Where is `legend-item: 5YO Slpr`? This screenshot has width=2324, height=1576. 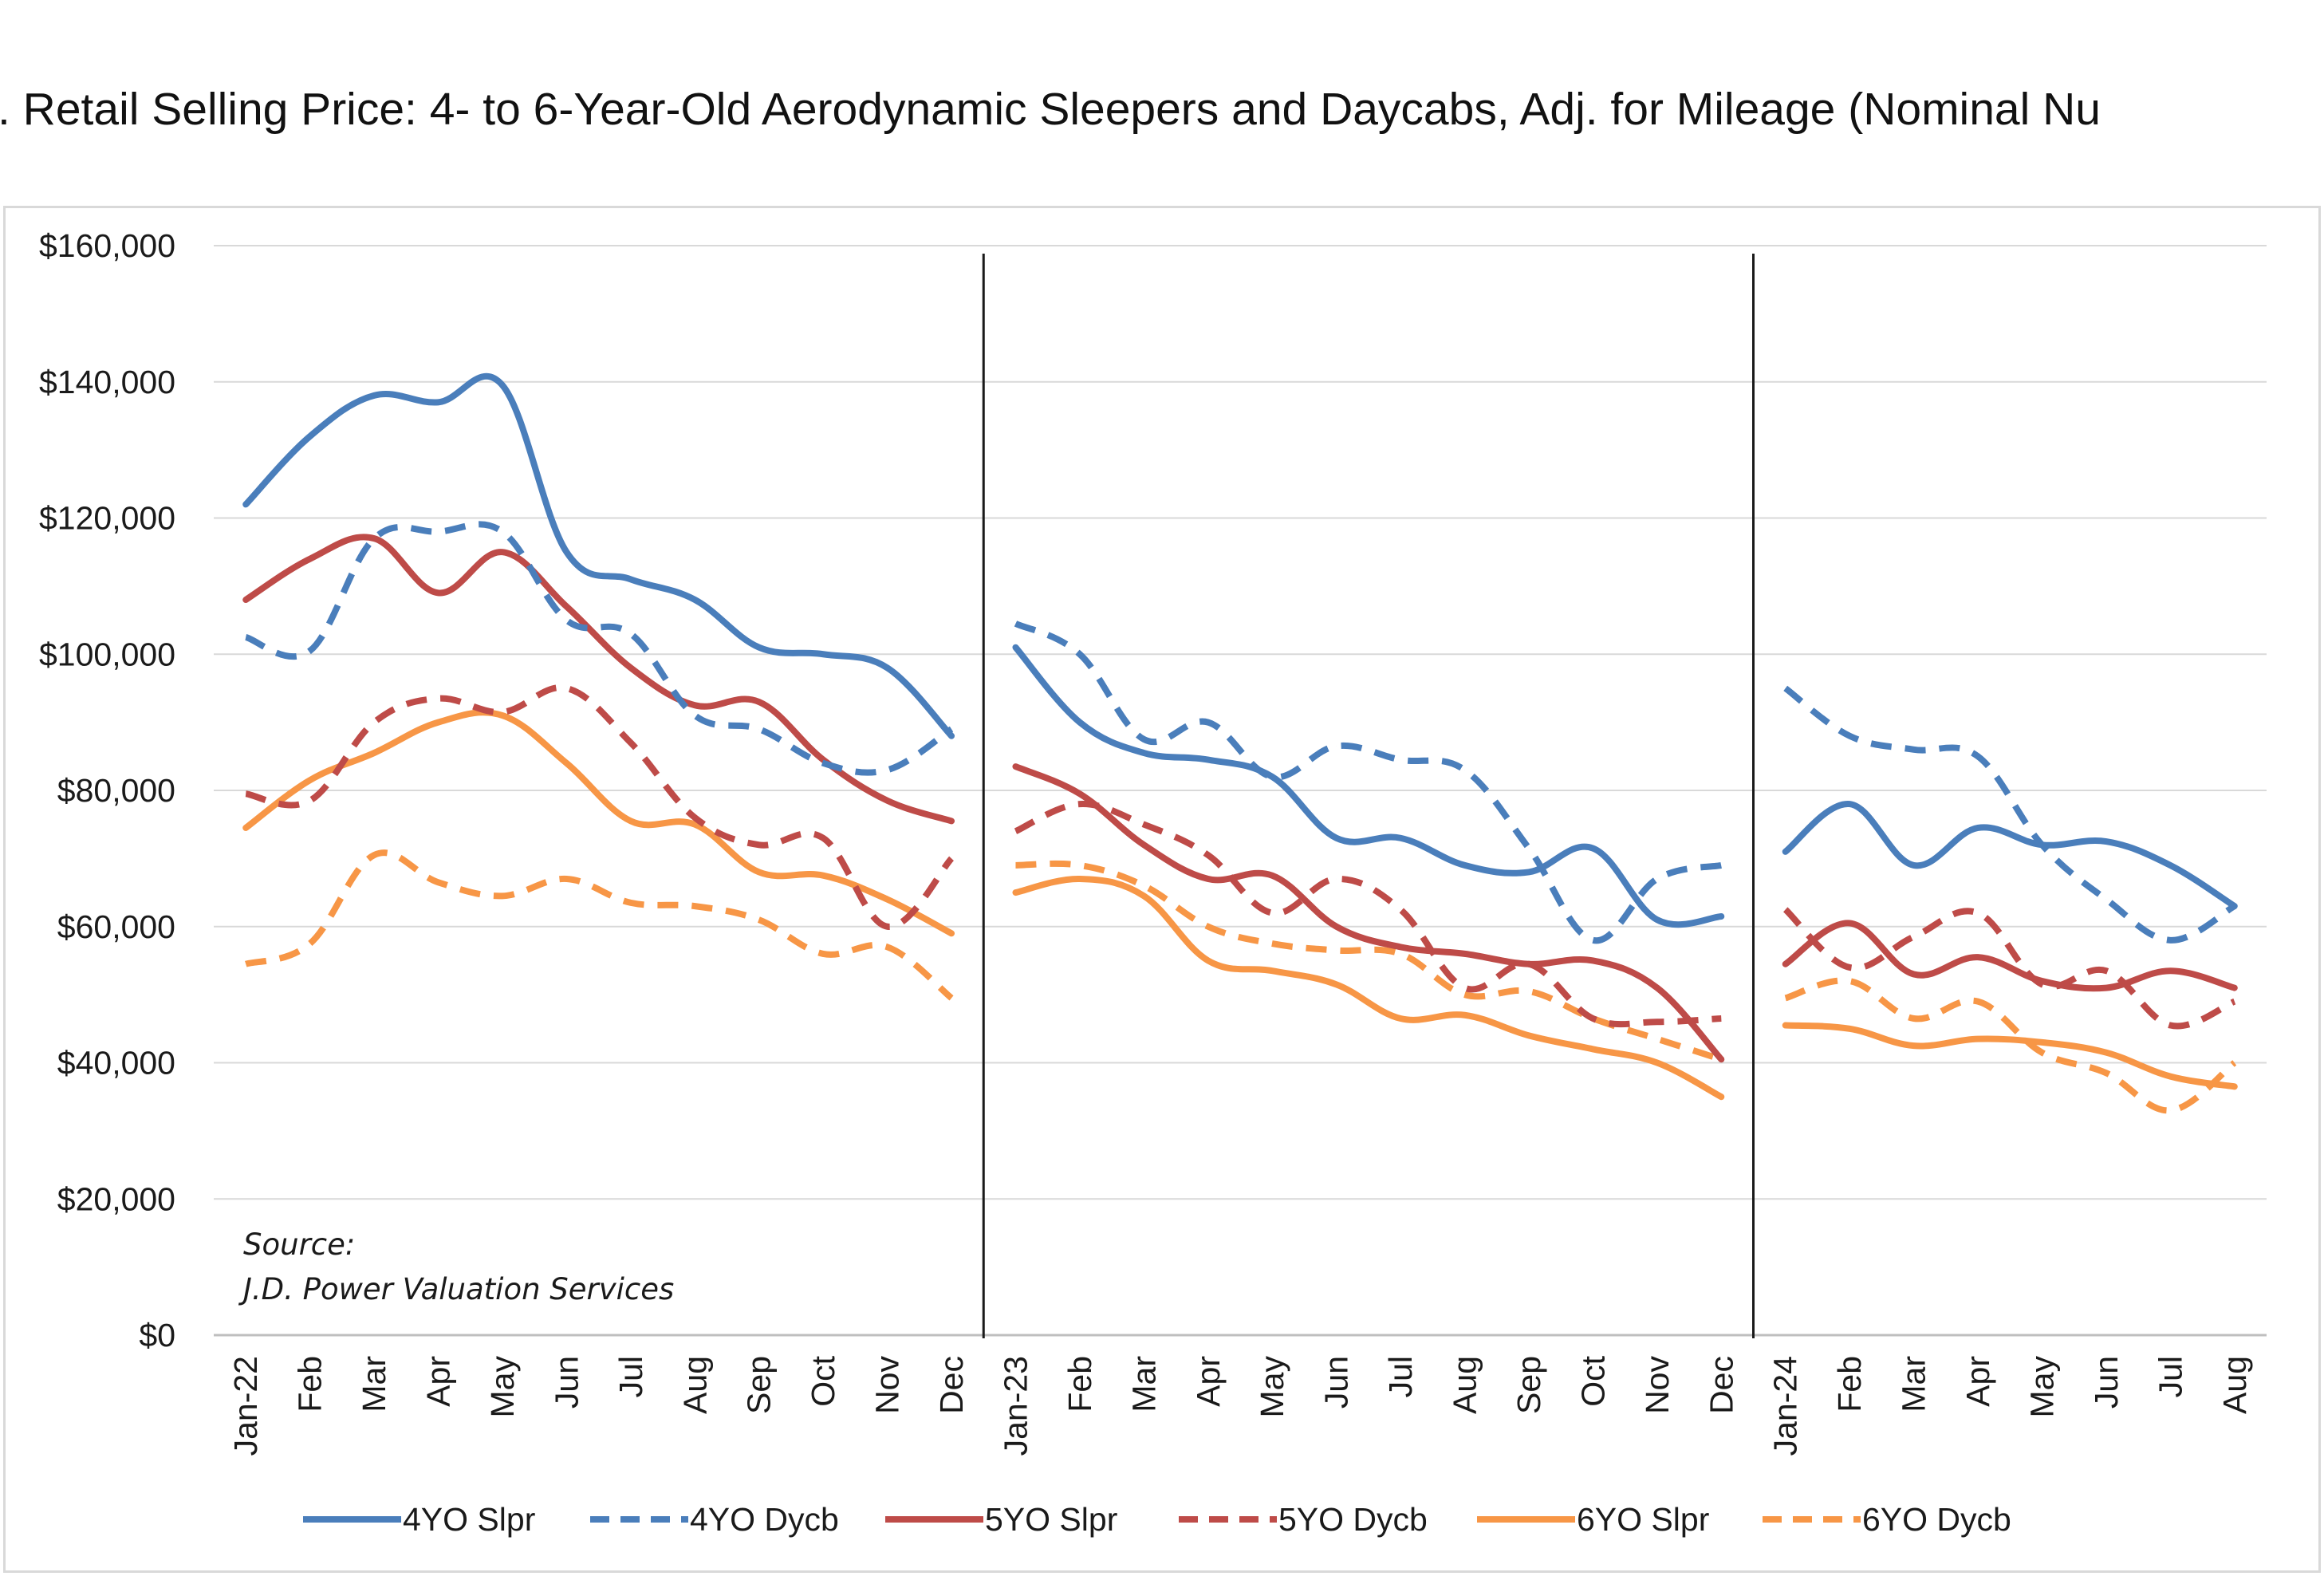
legend-item: 5YO Slpr is located at coordinates (1001, 1519).